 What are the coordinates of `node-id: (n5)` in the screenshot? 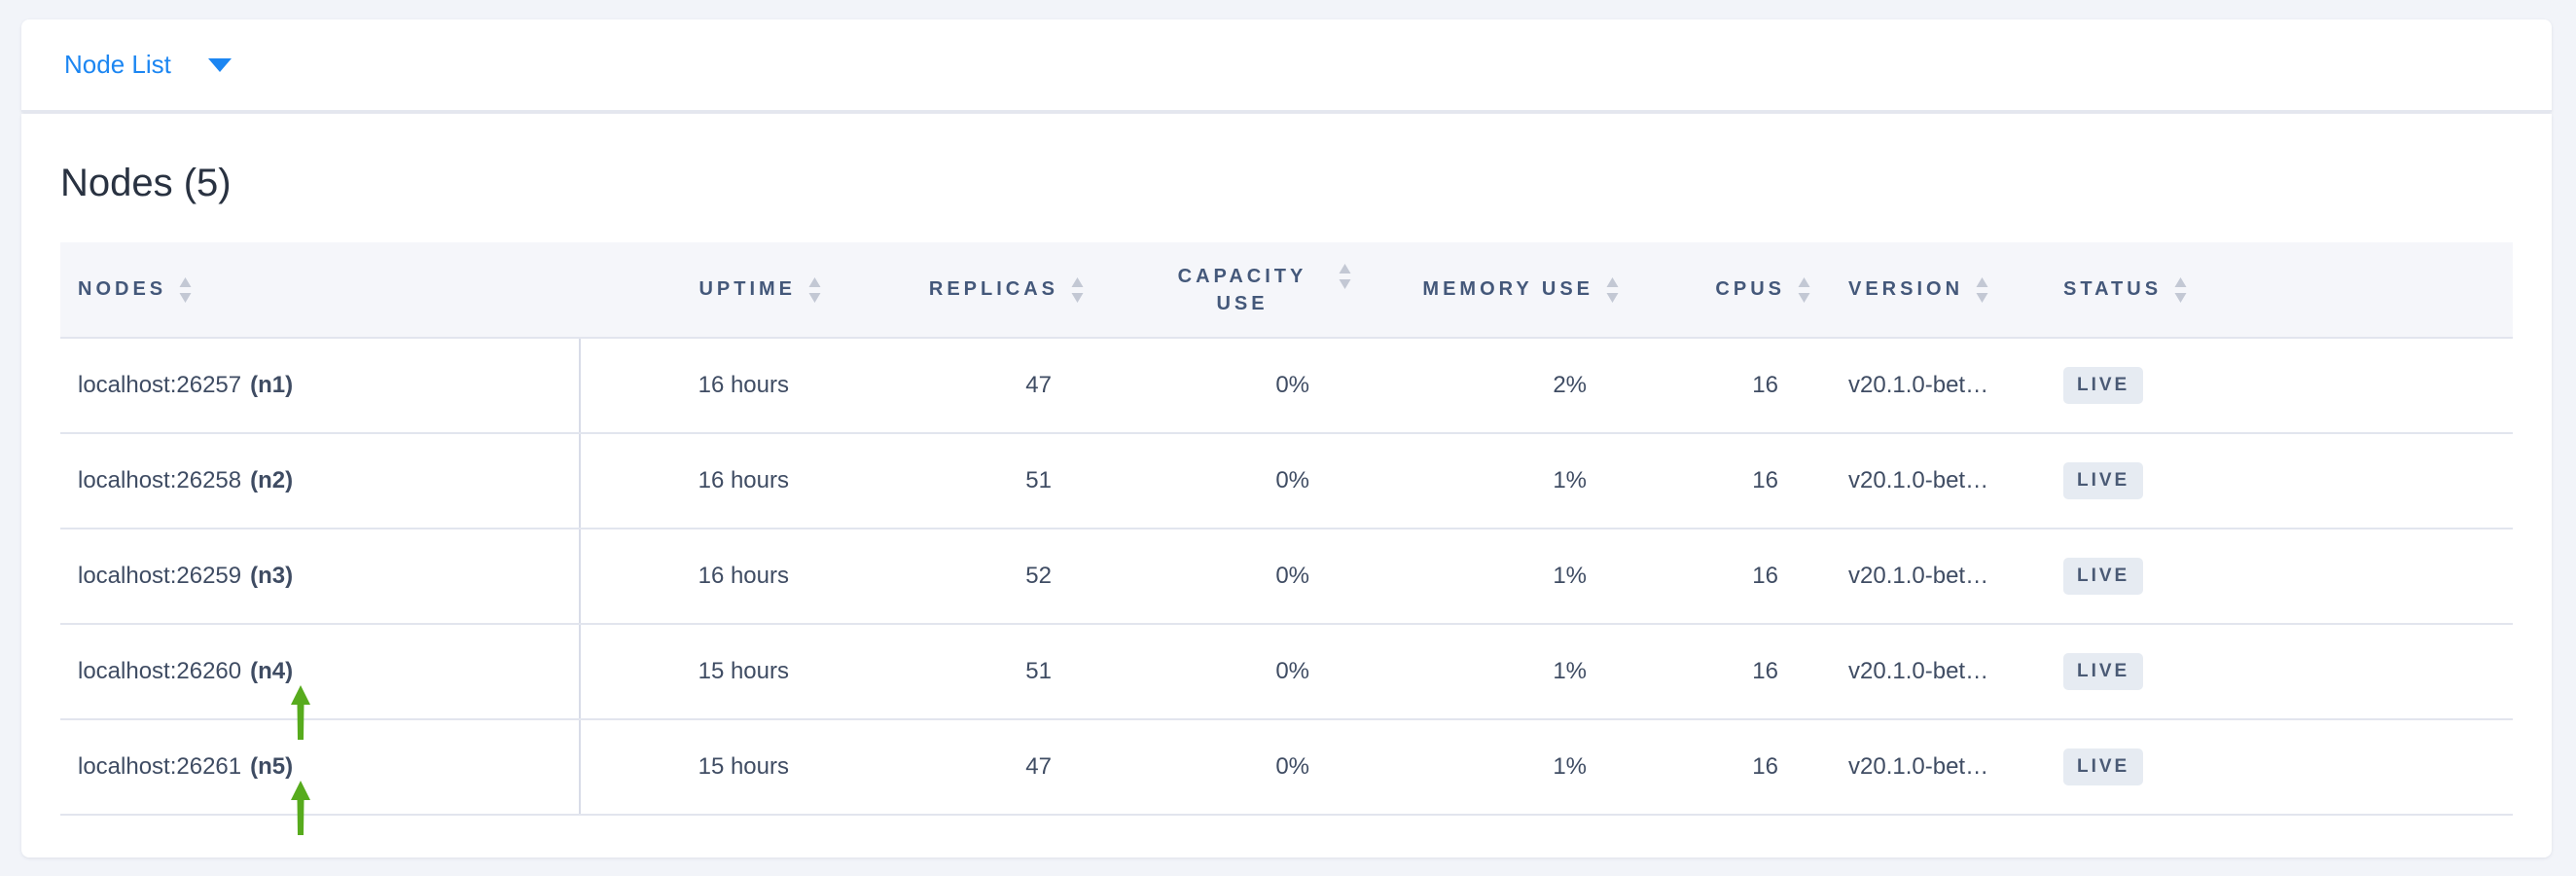 It's located at (272, 767).